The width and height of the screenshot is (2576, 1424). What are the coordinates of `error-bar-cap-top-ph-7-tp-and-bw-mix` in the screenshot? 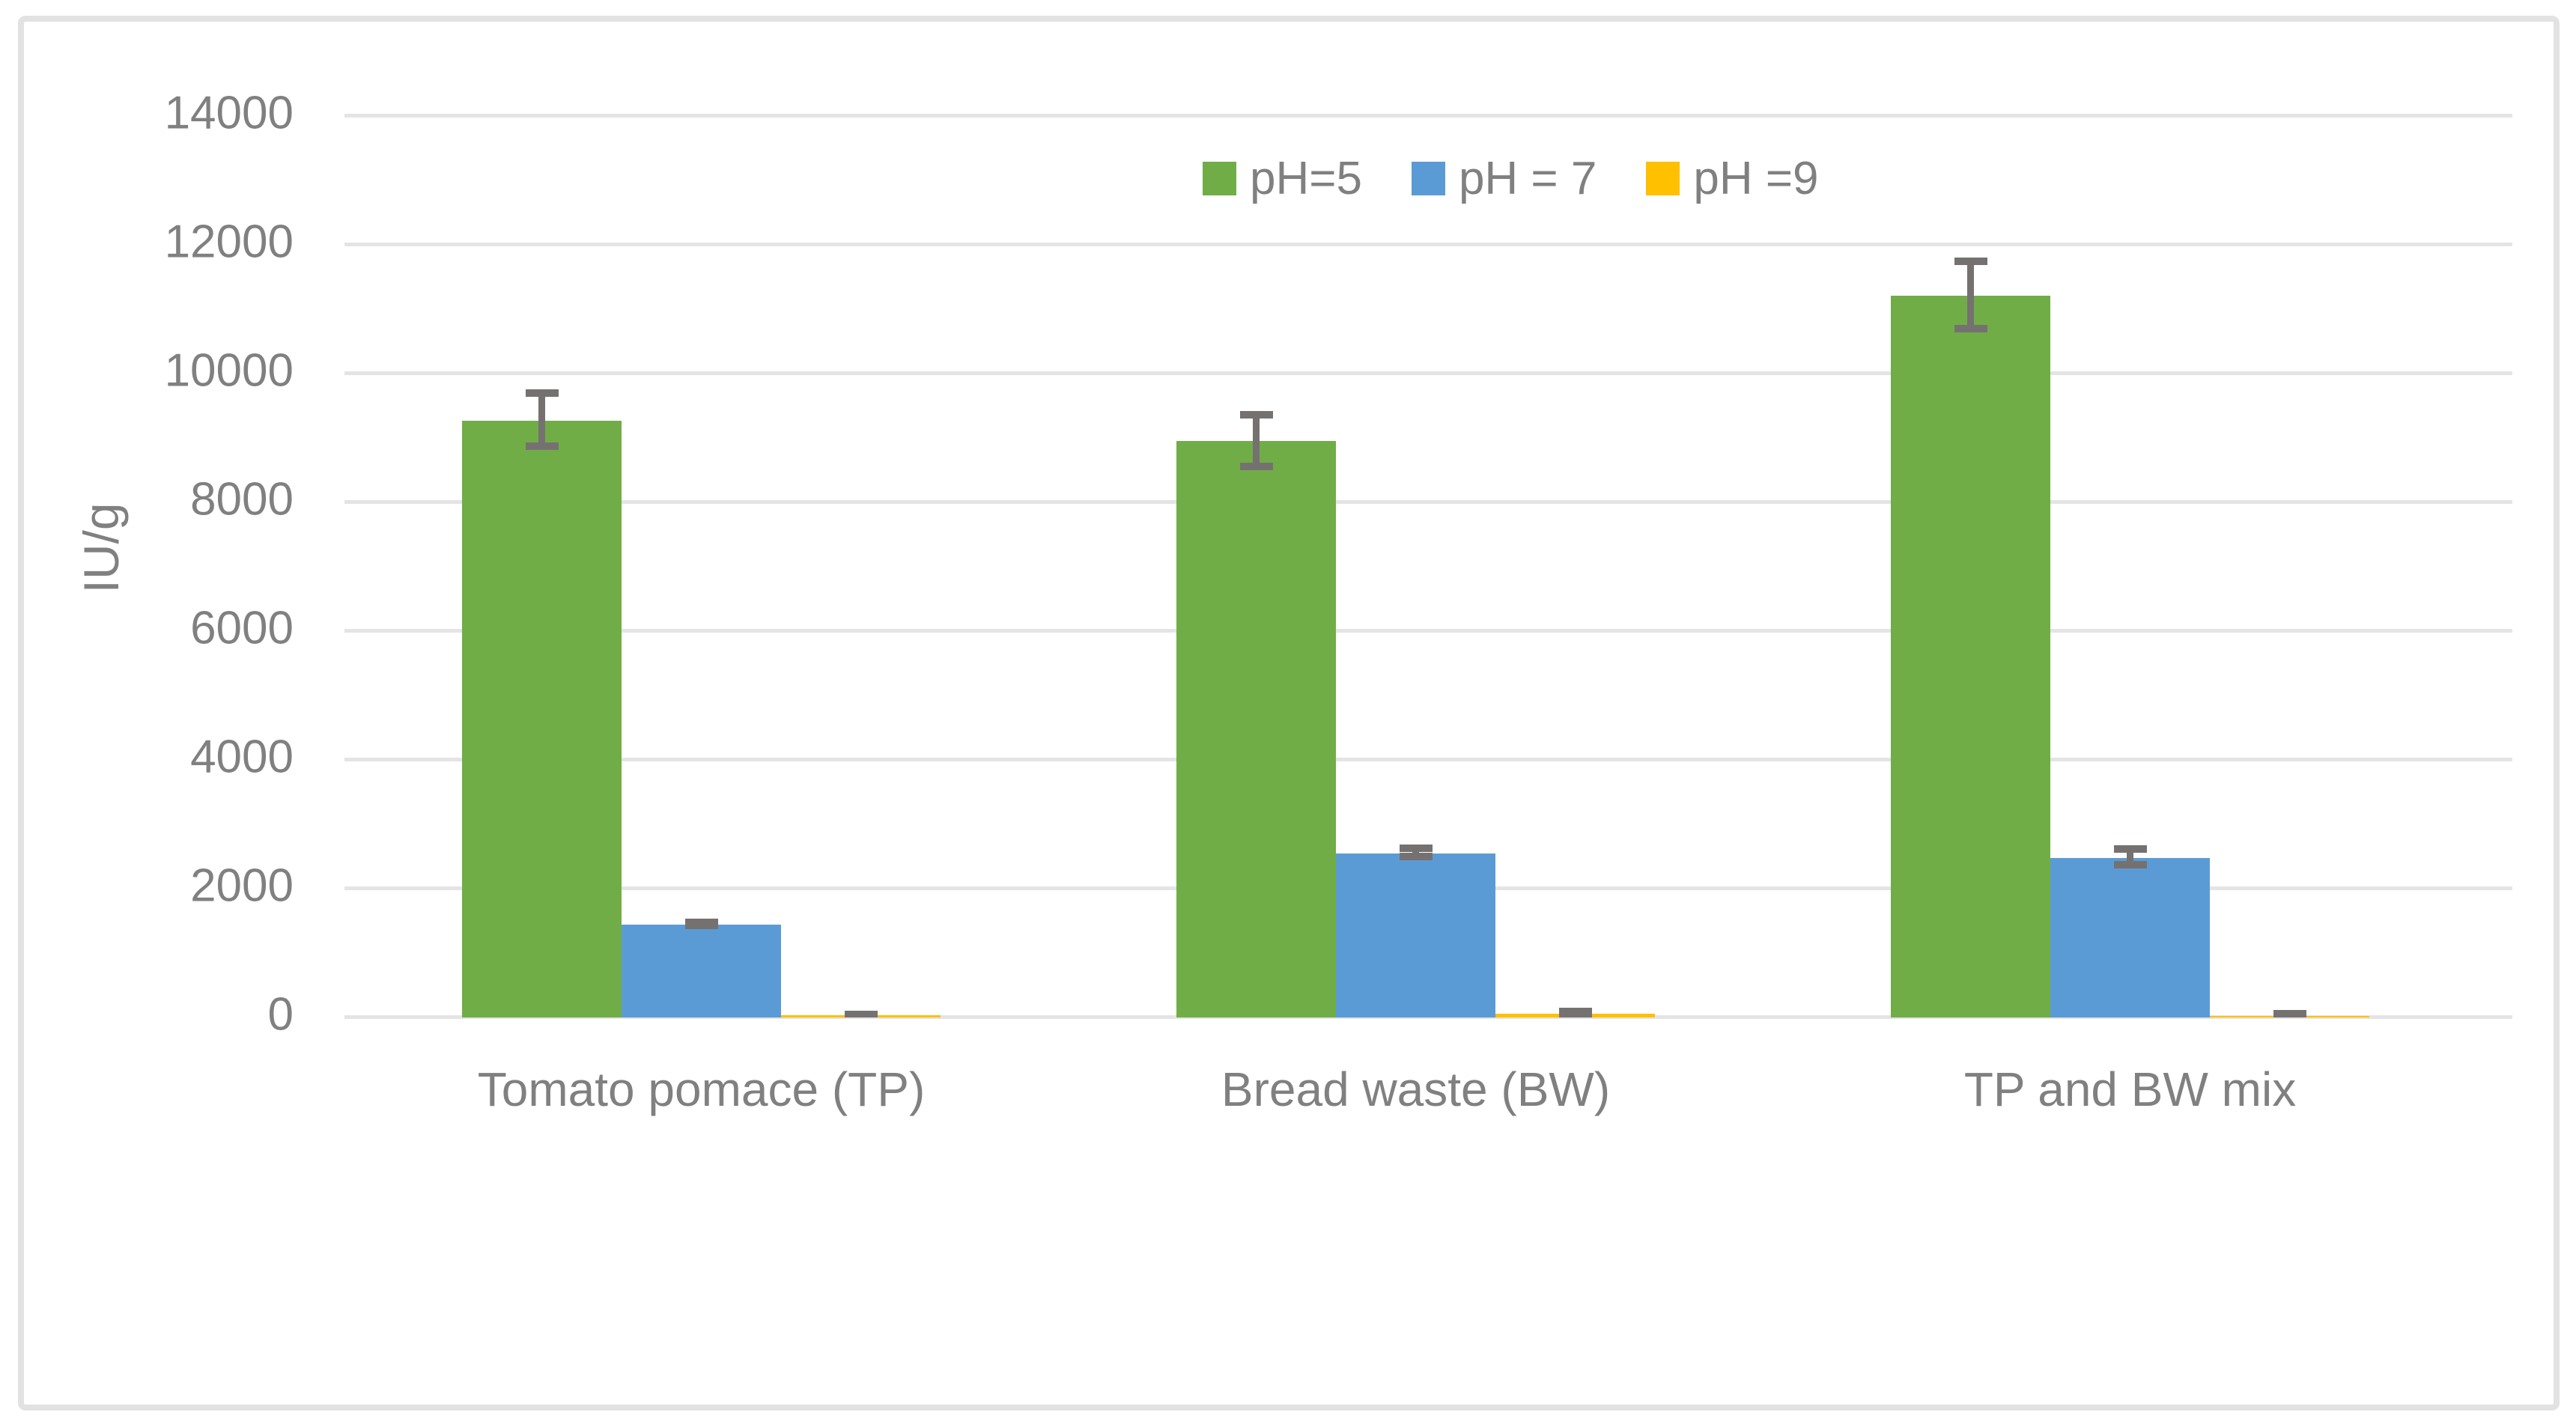 It's located at (2130, 850).